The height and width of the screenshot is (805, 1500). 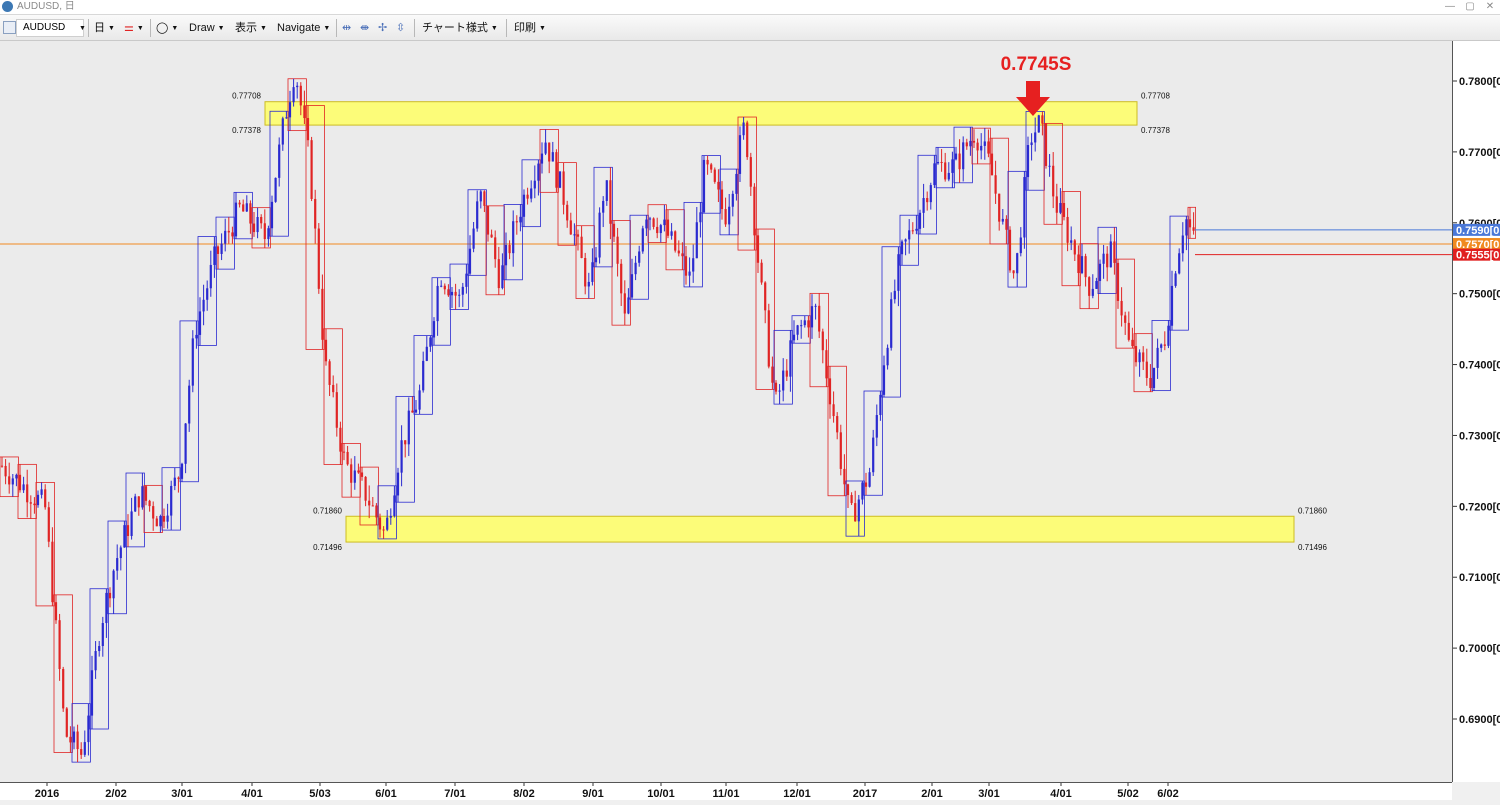 What do you see at coordinates (1450, 6) in the screenshot?
I see `minimize-button: —` at bounding box center [1450, 6].